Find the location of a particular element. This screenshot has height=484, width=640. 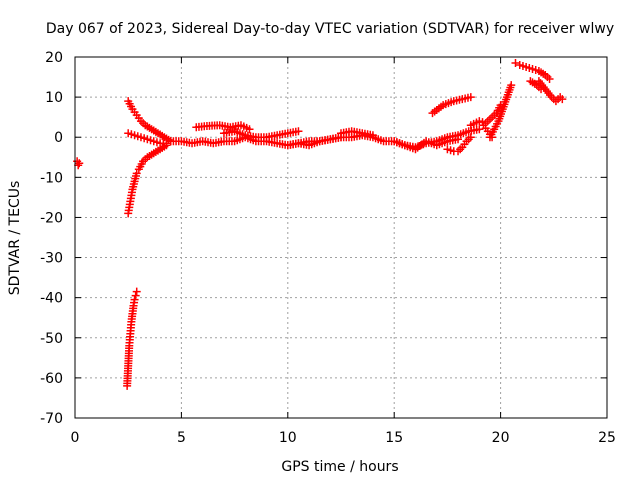

y-tick-label: -20 is located at coordinates (51, 218).